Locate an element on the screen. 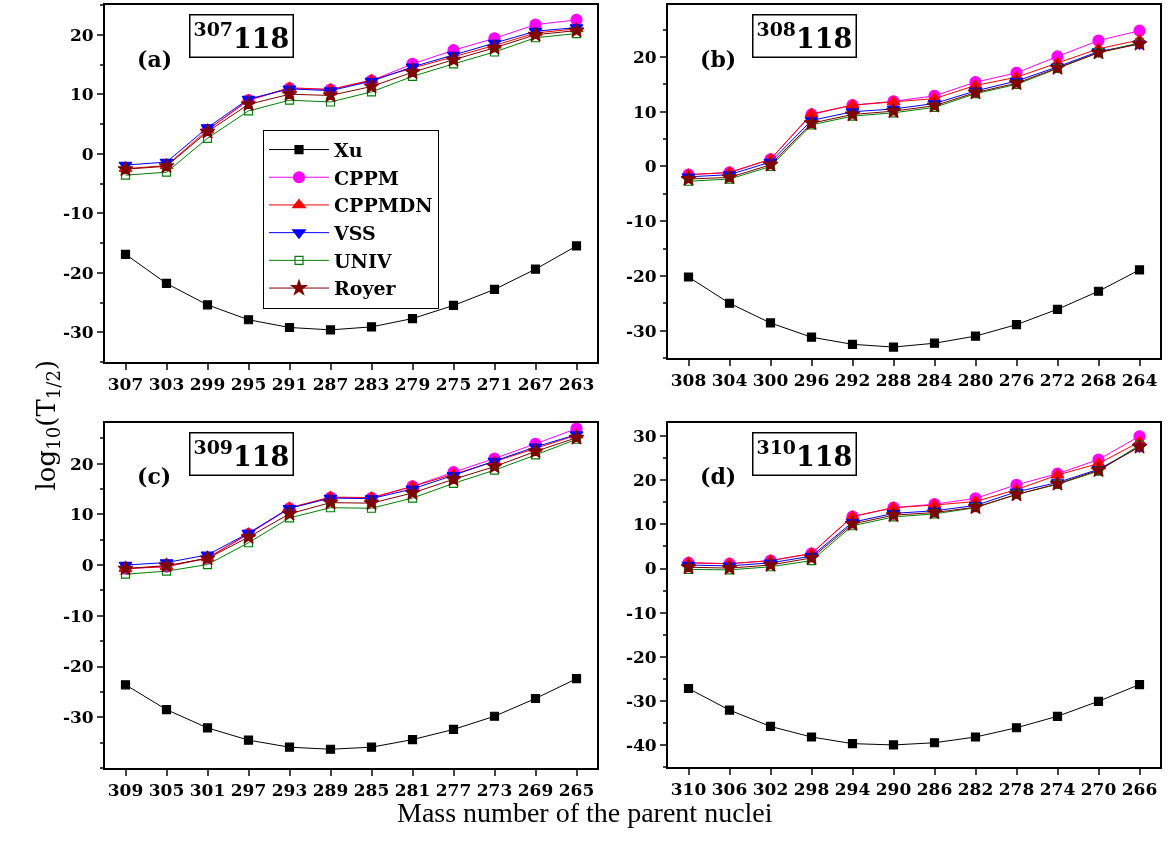  x-tick-label: 286 is located at coordinates (934, 789).